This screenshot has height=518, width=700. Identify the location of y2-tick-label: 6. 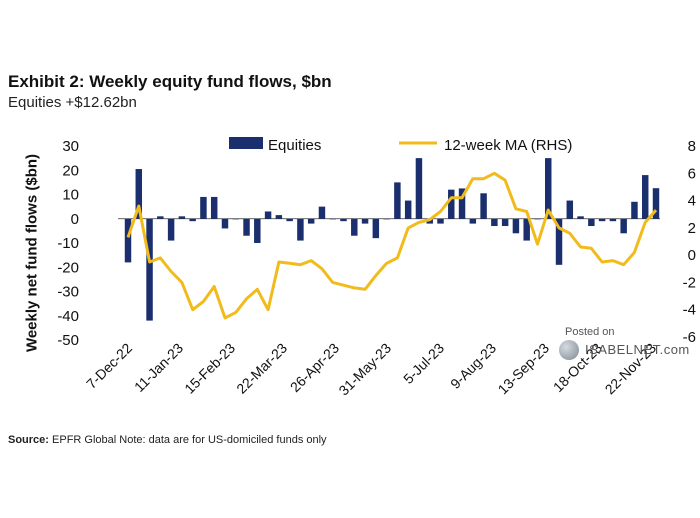
(692, 173).